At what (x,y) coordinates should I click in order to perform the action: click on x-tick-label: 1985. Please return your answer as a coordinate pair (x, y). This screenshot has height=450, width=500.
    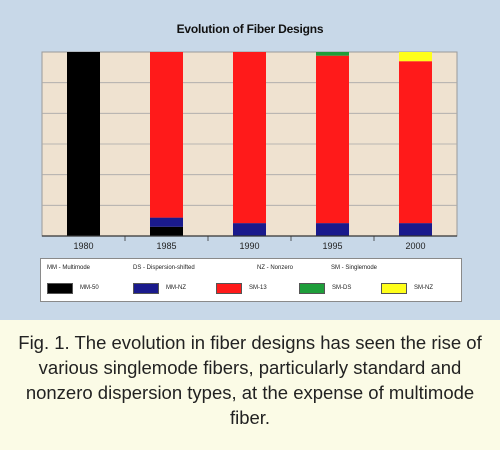
    Looking at the image, I should click on (166, 246).